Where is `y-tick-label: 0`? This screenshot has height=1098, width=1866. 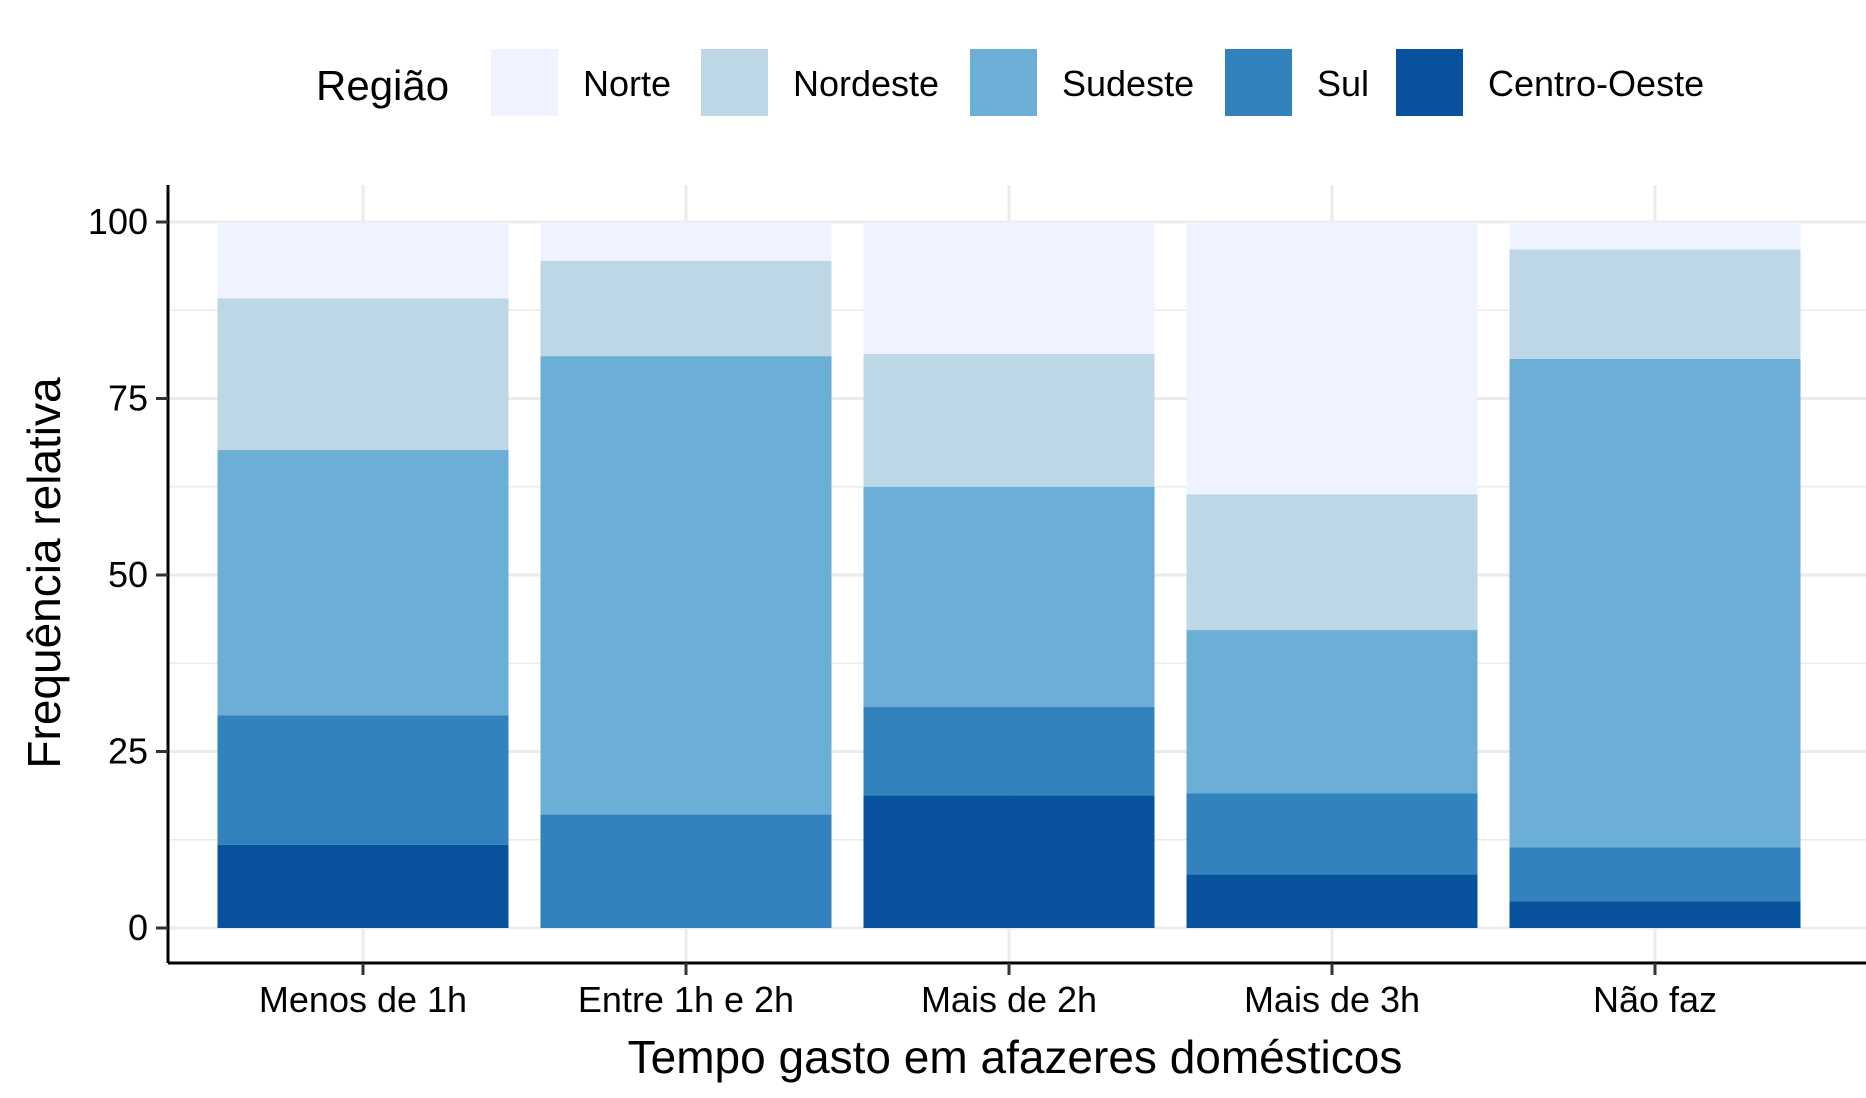
y-tick-label: 0 is located at coordinates (138, 927).